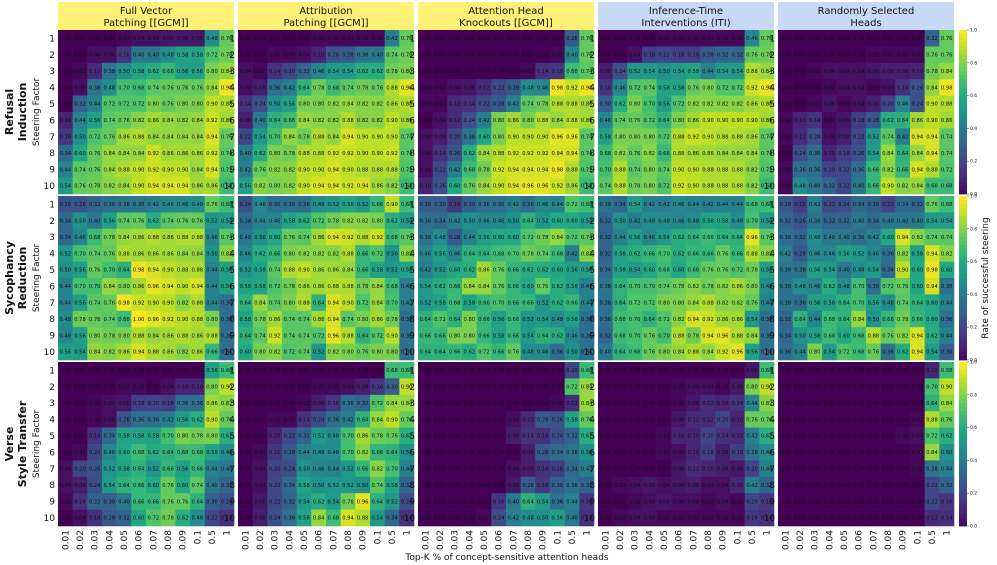 The image size is (997, 565). What do you see at coordinates (232, 486) in the screenshot?
I see `y-tick-label: 8` at bounding box center [232, 486].